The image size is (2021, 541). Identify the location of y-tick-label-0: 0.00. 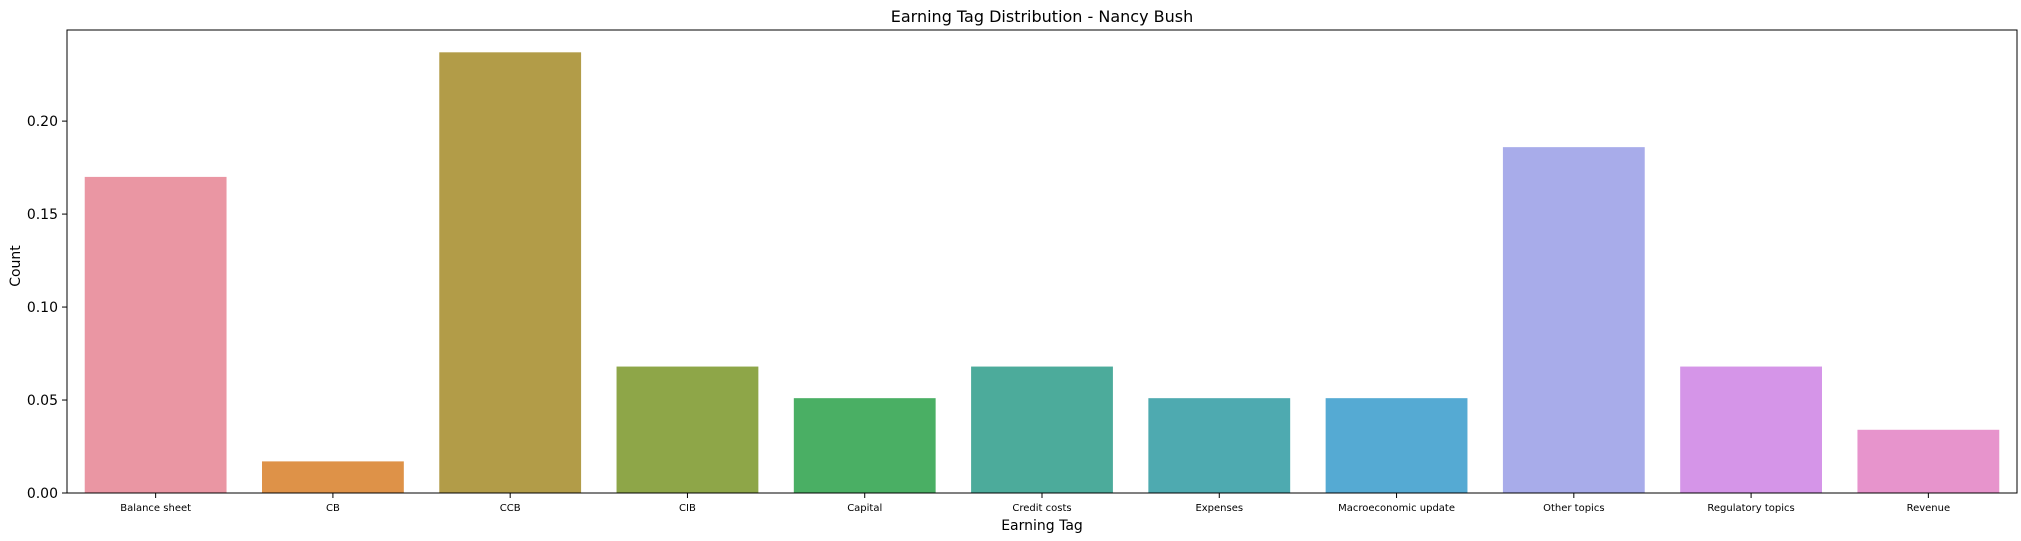
(42, 494).